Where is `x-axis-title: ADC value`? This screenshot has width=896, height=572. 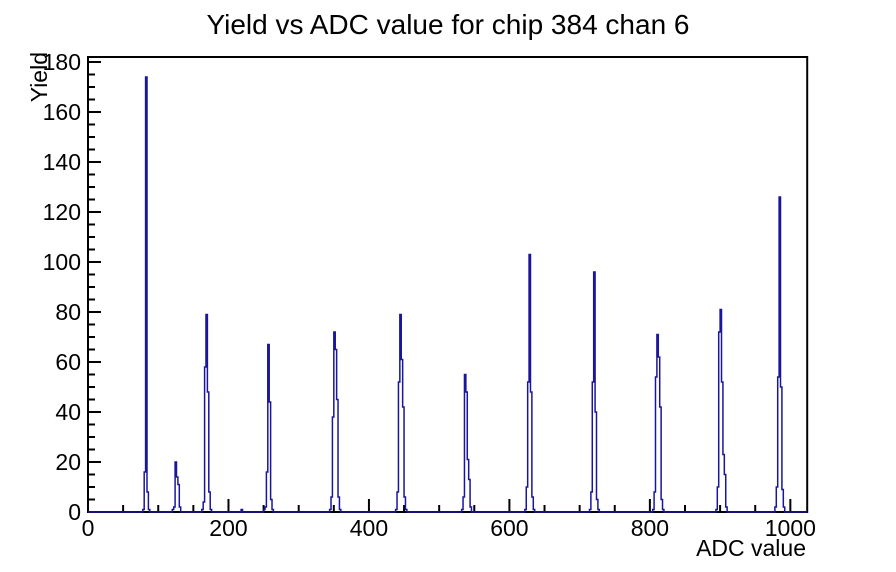
x-axis-title: ADC value is located at coordinates (751, 548).